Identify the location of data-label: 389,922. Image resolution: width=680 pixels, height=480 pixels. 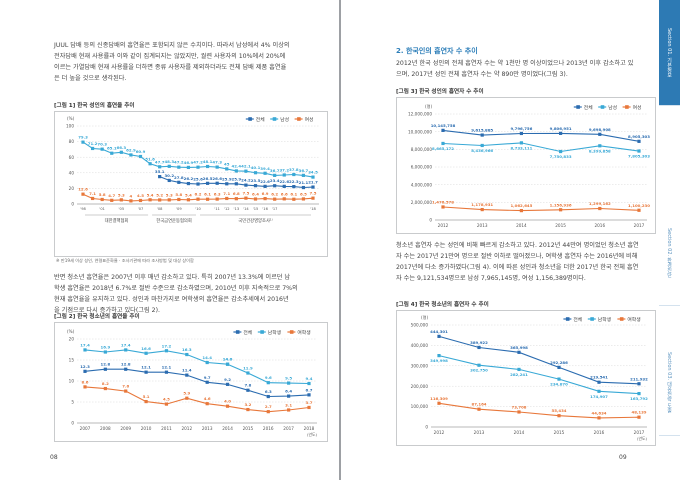
(479, 342).